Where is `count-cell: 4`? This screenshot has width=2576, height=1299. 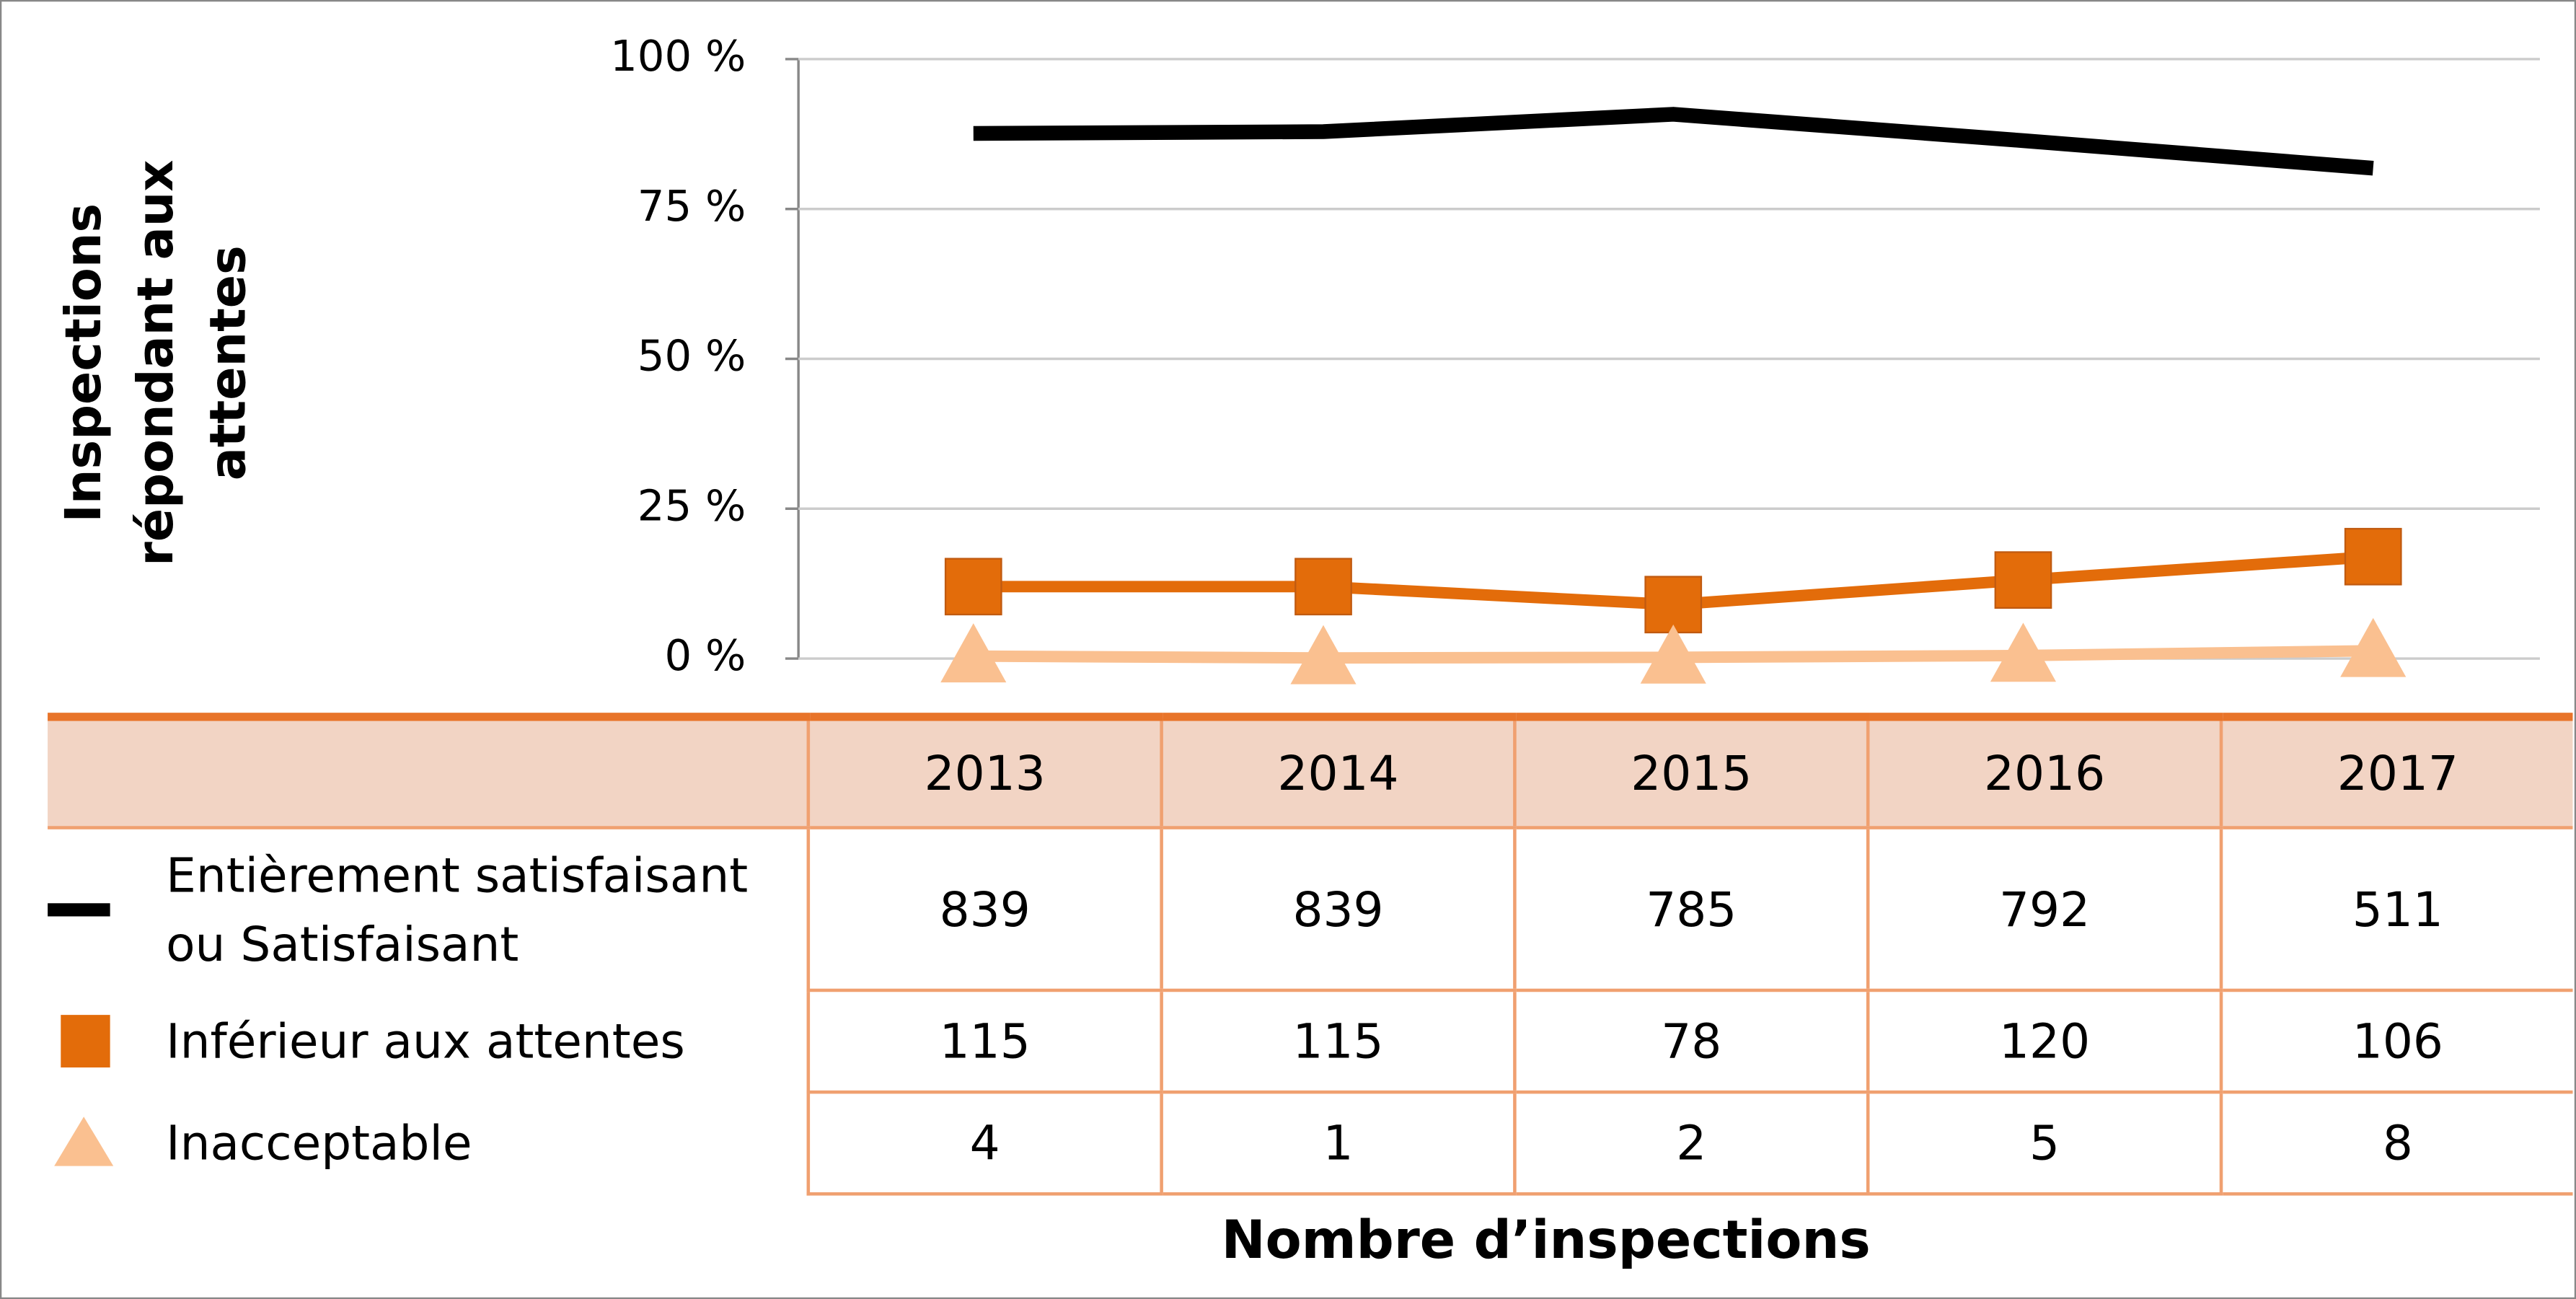
count-cell: 4 is located at coordinates (984, 1144).